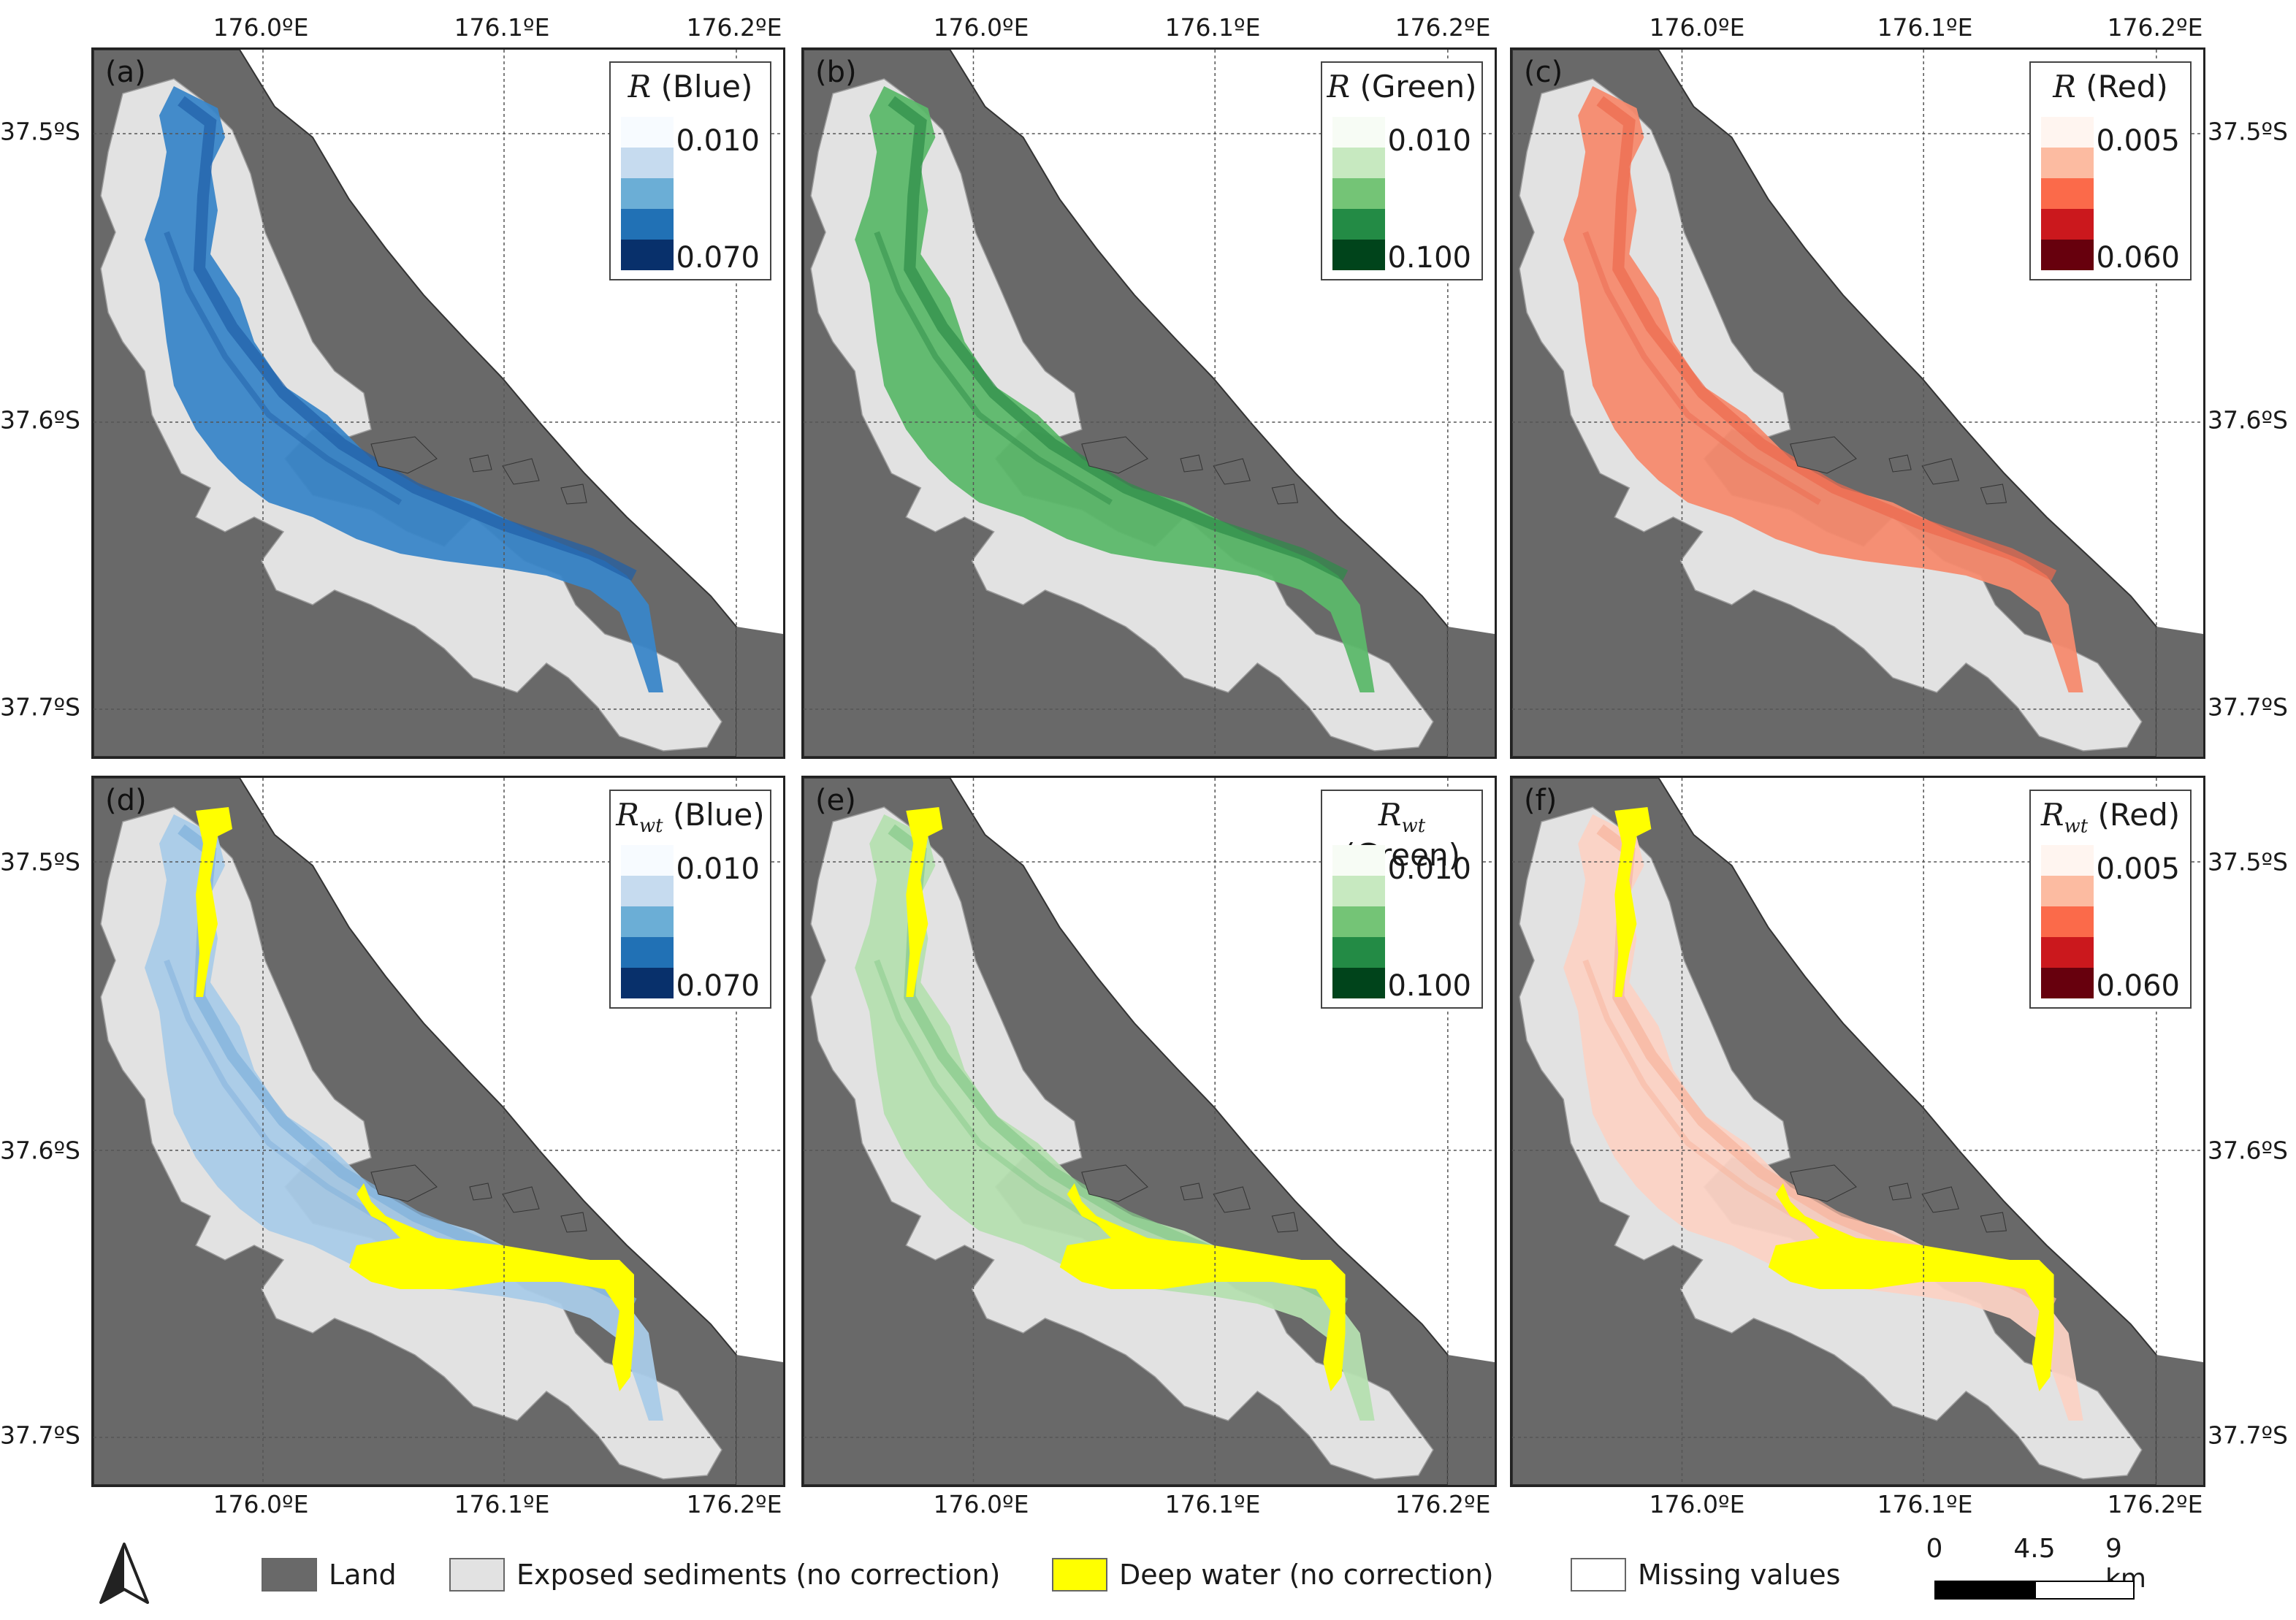  What do you see at coordinates (477, 1575) in the screenshot?
I see `legend-swatch-sediments` at bounding box center [477, 1575].